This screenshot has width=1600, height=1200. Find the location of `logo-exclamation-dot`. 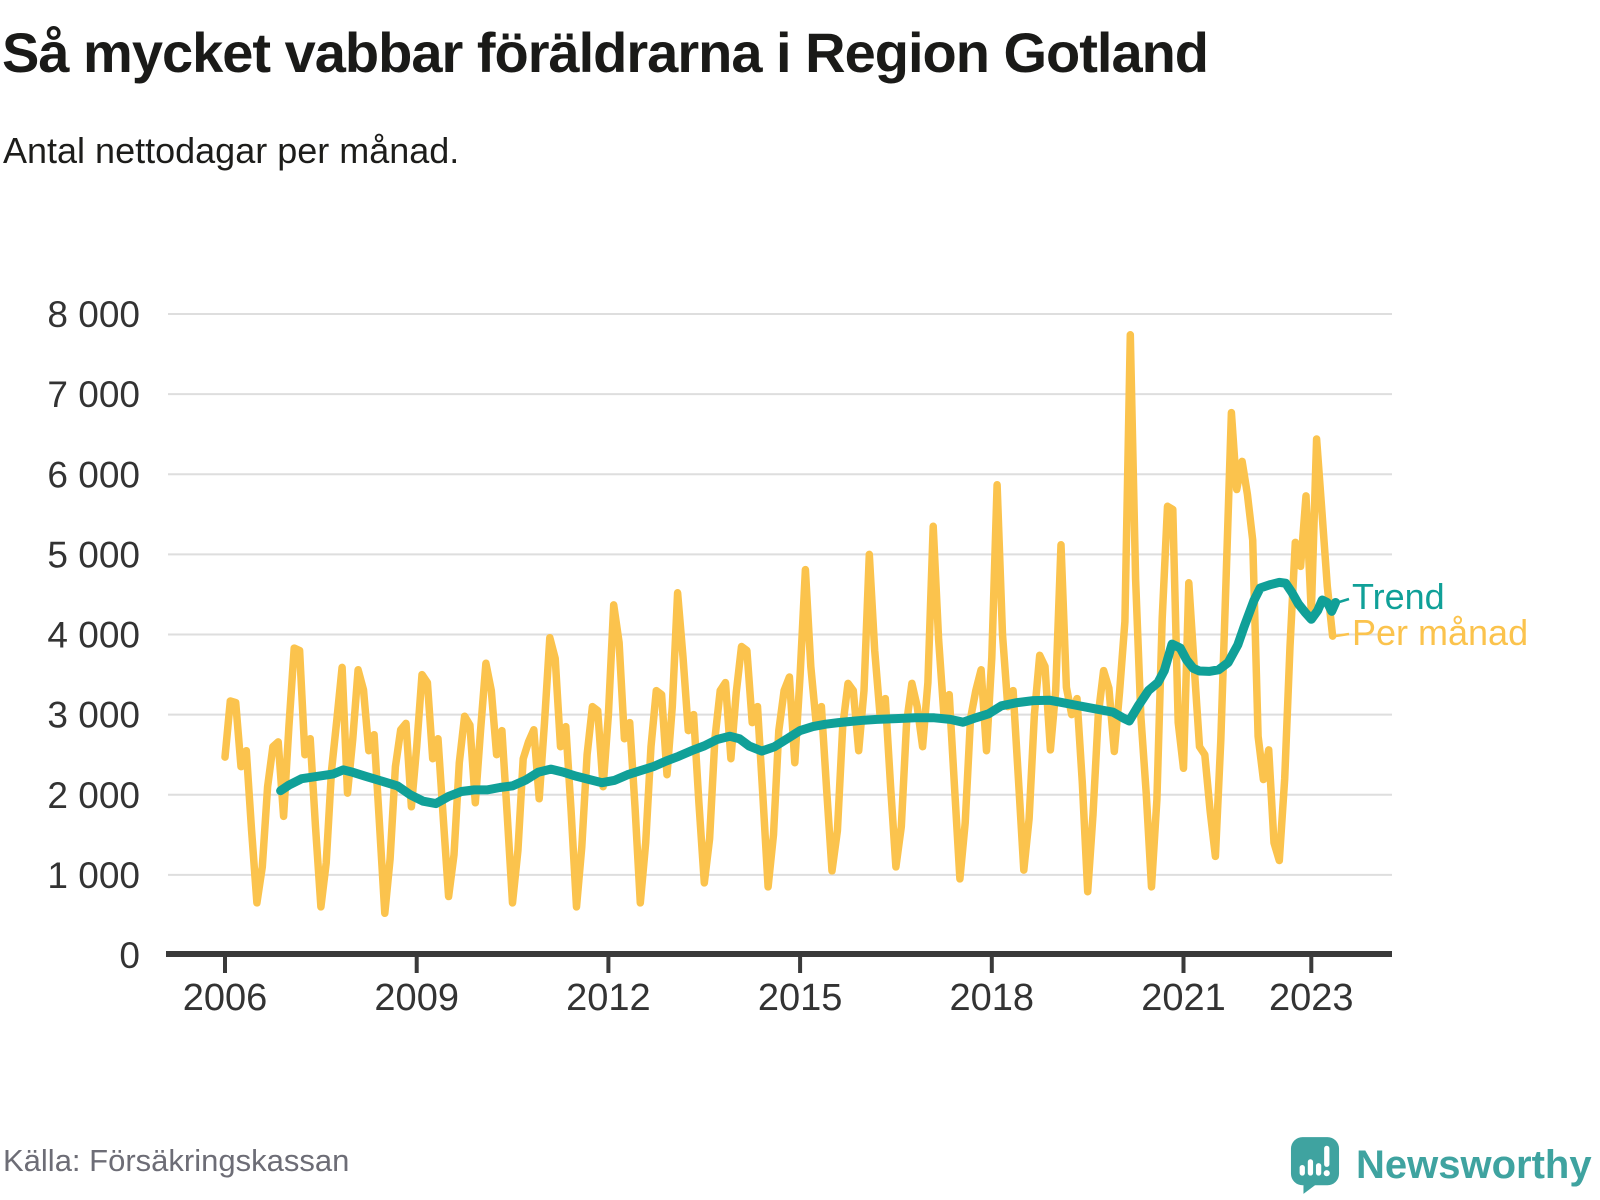

logo-exclamation-dot is located at coordinates (1326, 1173).